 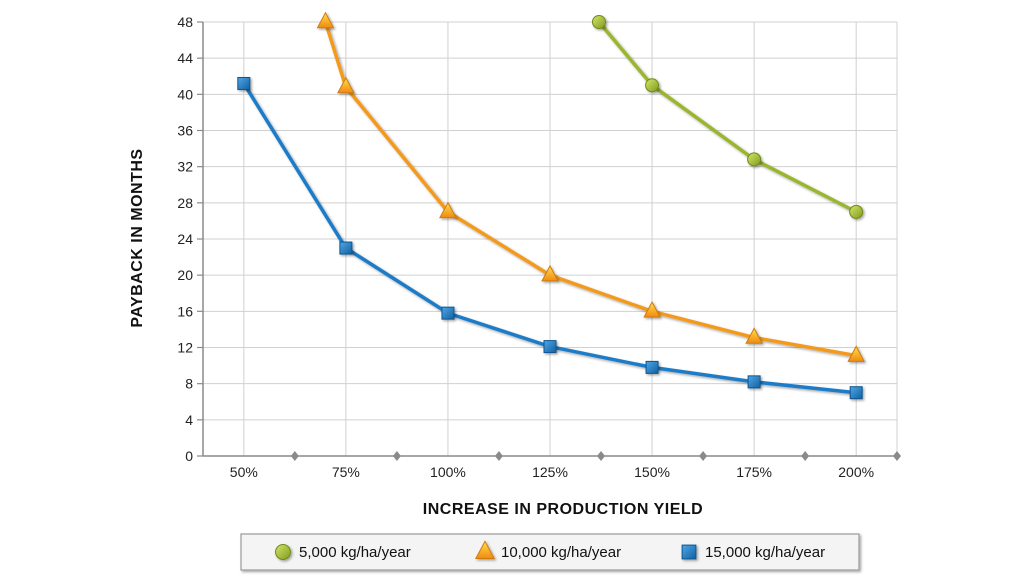 What do you see at coordinates (563, 509) in the screenshot?
I see `x-axis-title: INCREASE IN PRODUCTION YIELD` at bounding box center [563, 509].